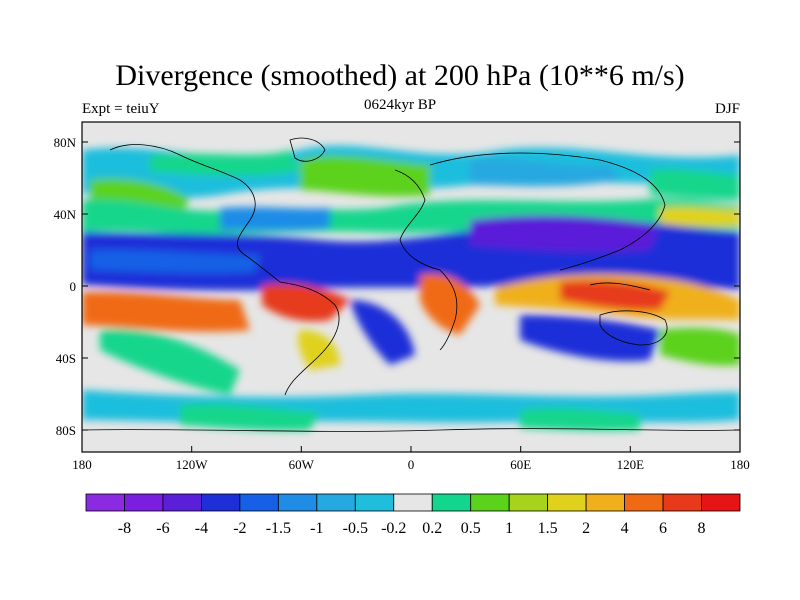 This screenshot has width=800, height=600. Describe the element at coordinates (411, 449) in the screenshot. I see `lon-axis` at that location.